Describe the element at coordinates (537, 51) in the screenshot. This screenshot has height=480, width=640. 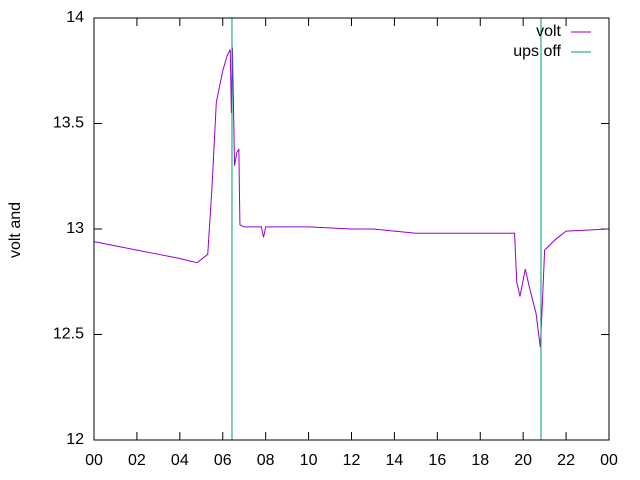
I see `legend-label: ups off` at that location.